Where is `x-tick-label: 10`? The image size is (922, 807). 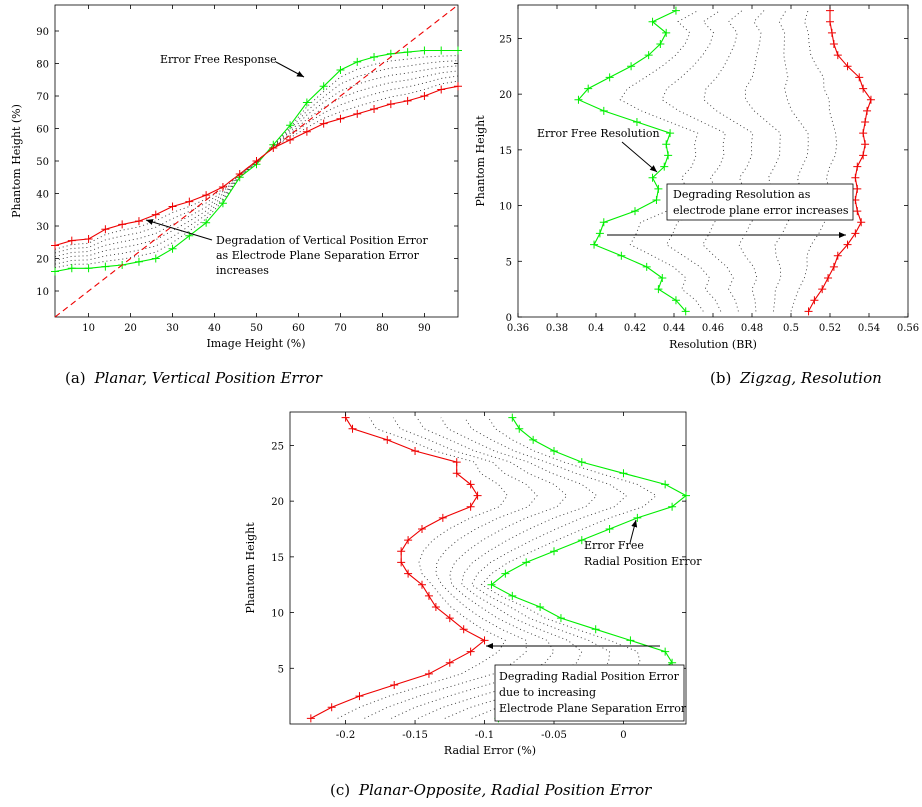
x-tick-label: 10 is located at coordinates (88, 328).